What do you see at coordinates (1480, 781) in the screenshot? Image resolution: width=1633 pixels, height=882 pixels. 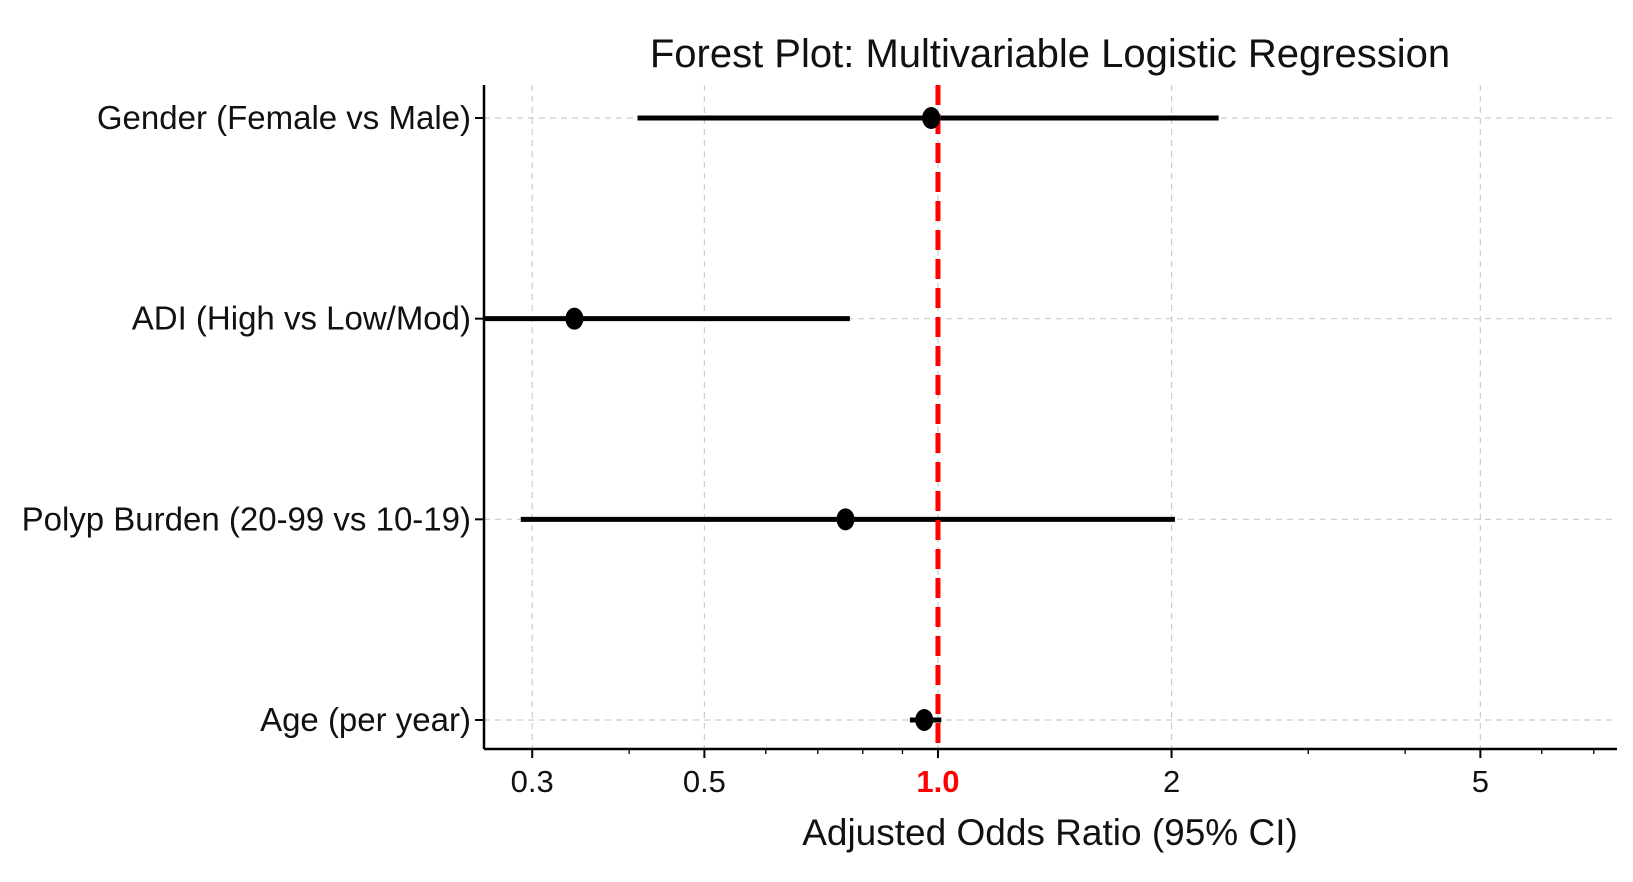 I see `x-tick-label: 5` at bounding box center [1480, 781].